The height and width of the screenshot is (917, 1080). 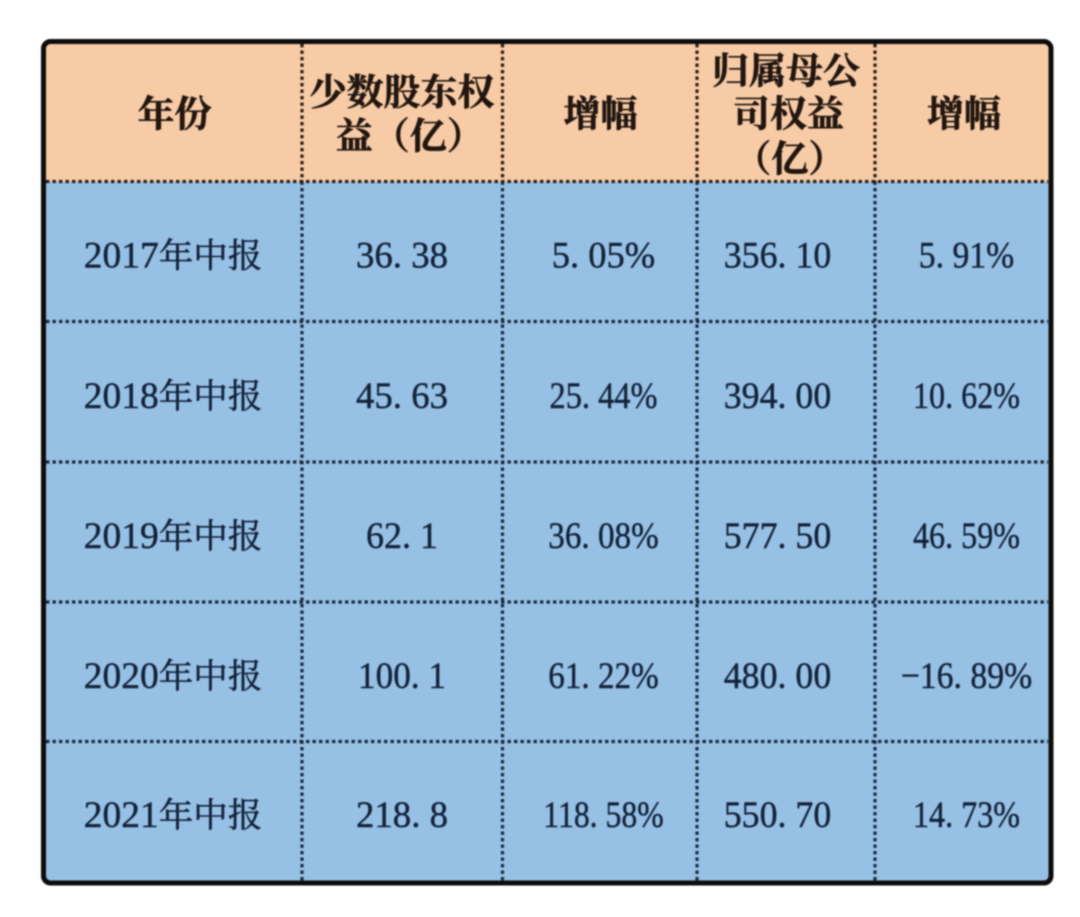 What do you see at coordinates (402, 396) in the screenshot?
I see `svg-text: 45. 63` at bounding box center [402, 396].